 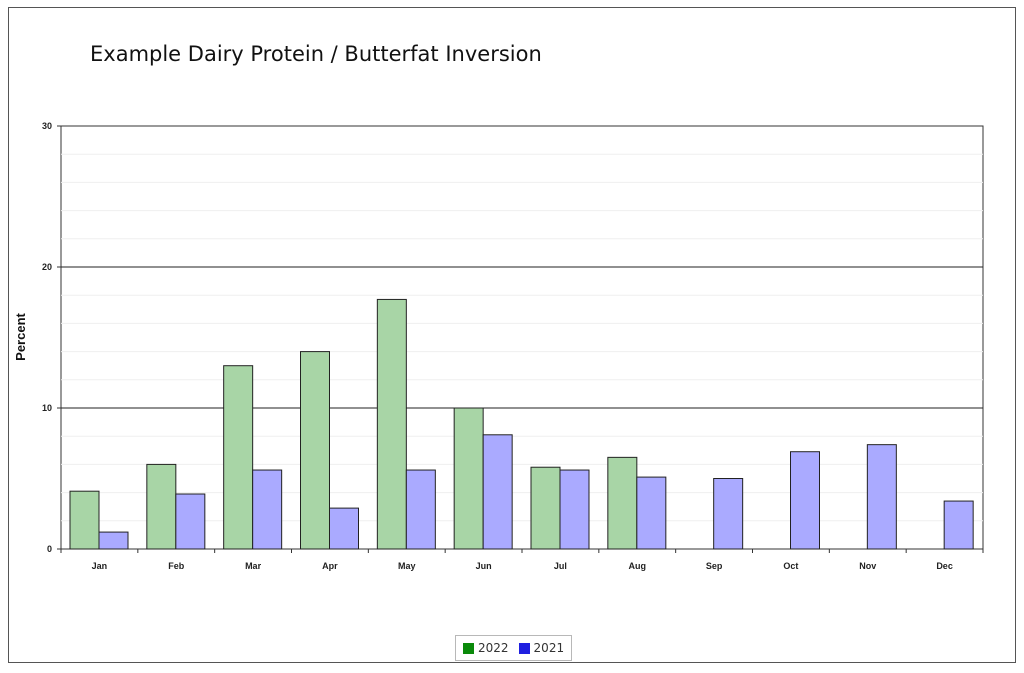 I want to click on y-tick-label: 10, so click(x=47, y=408).